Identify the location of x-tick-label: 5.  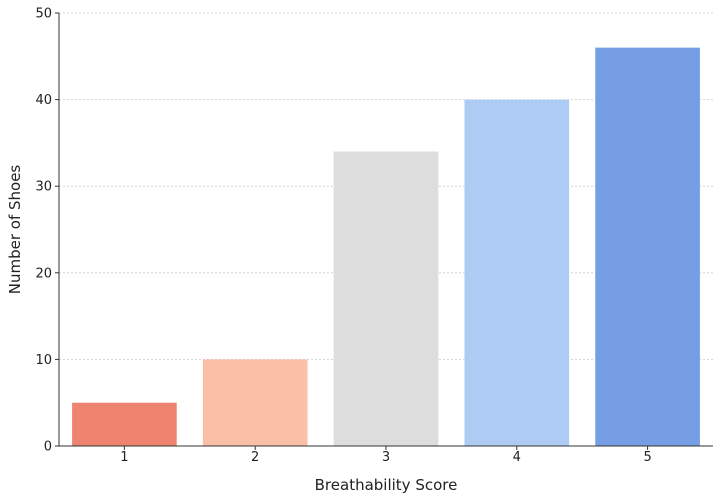
(647, 457).